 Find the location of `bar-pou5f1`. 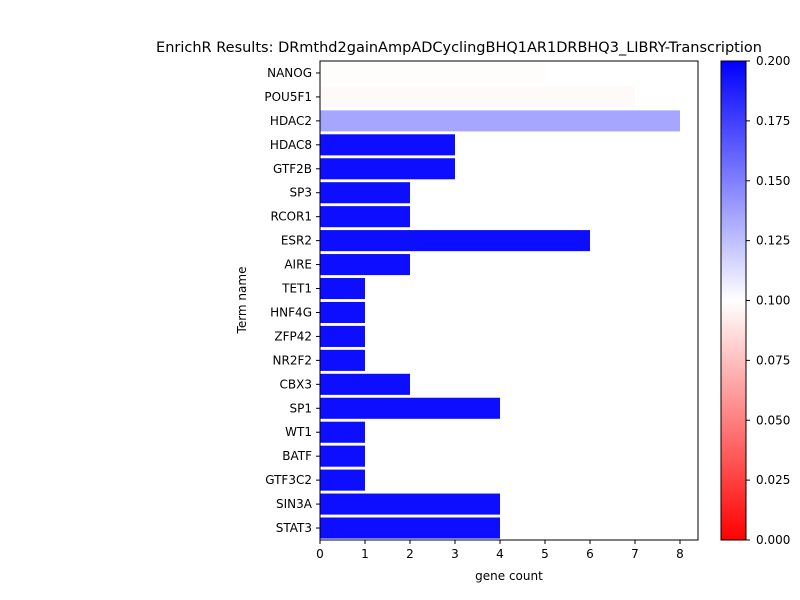

bar-pou5f1 is located at coordinates (477, 97).